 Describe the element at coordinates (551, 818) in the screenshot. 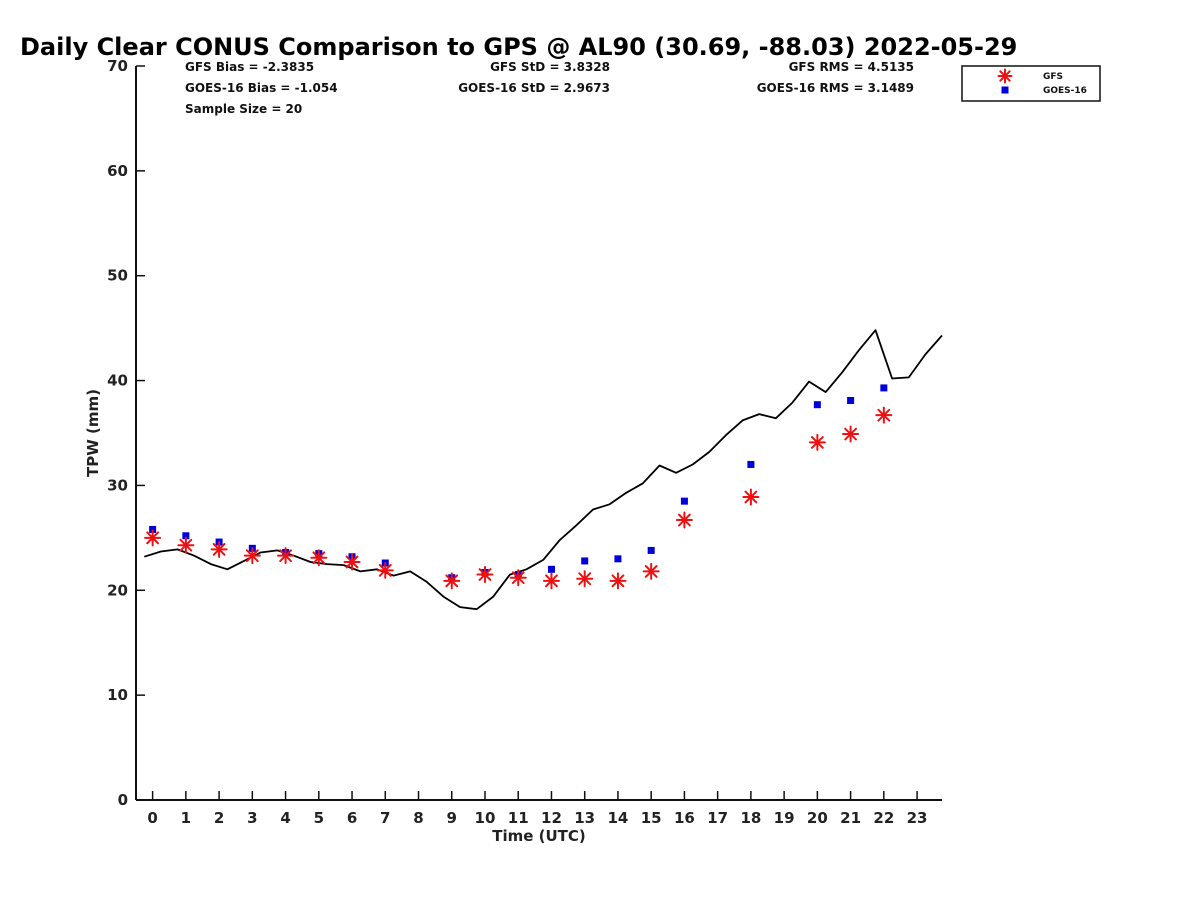

I see `x-tick-label: 12` at that location.